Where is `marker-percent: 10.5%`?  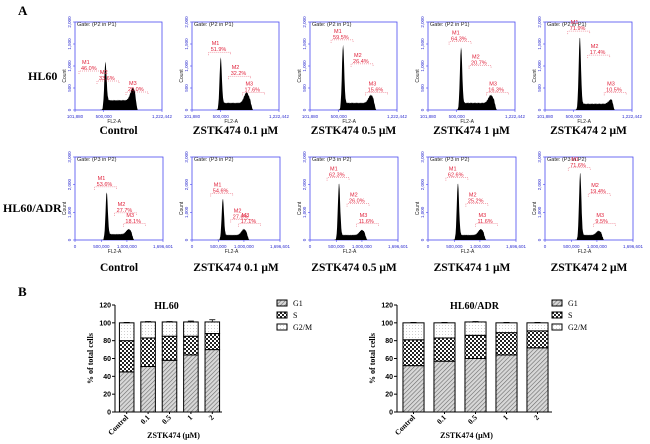 marker-percent: 10.5% is located at coordinates (614, 90).